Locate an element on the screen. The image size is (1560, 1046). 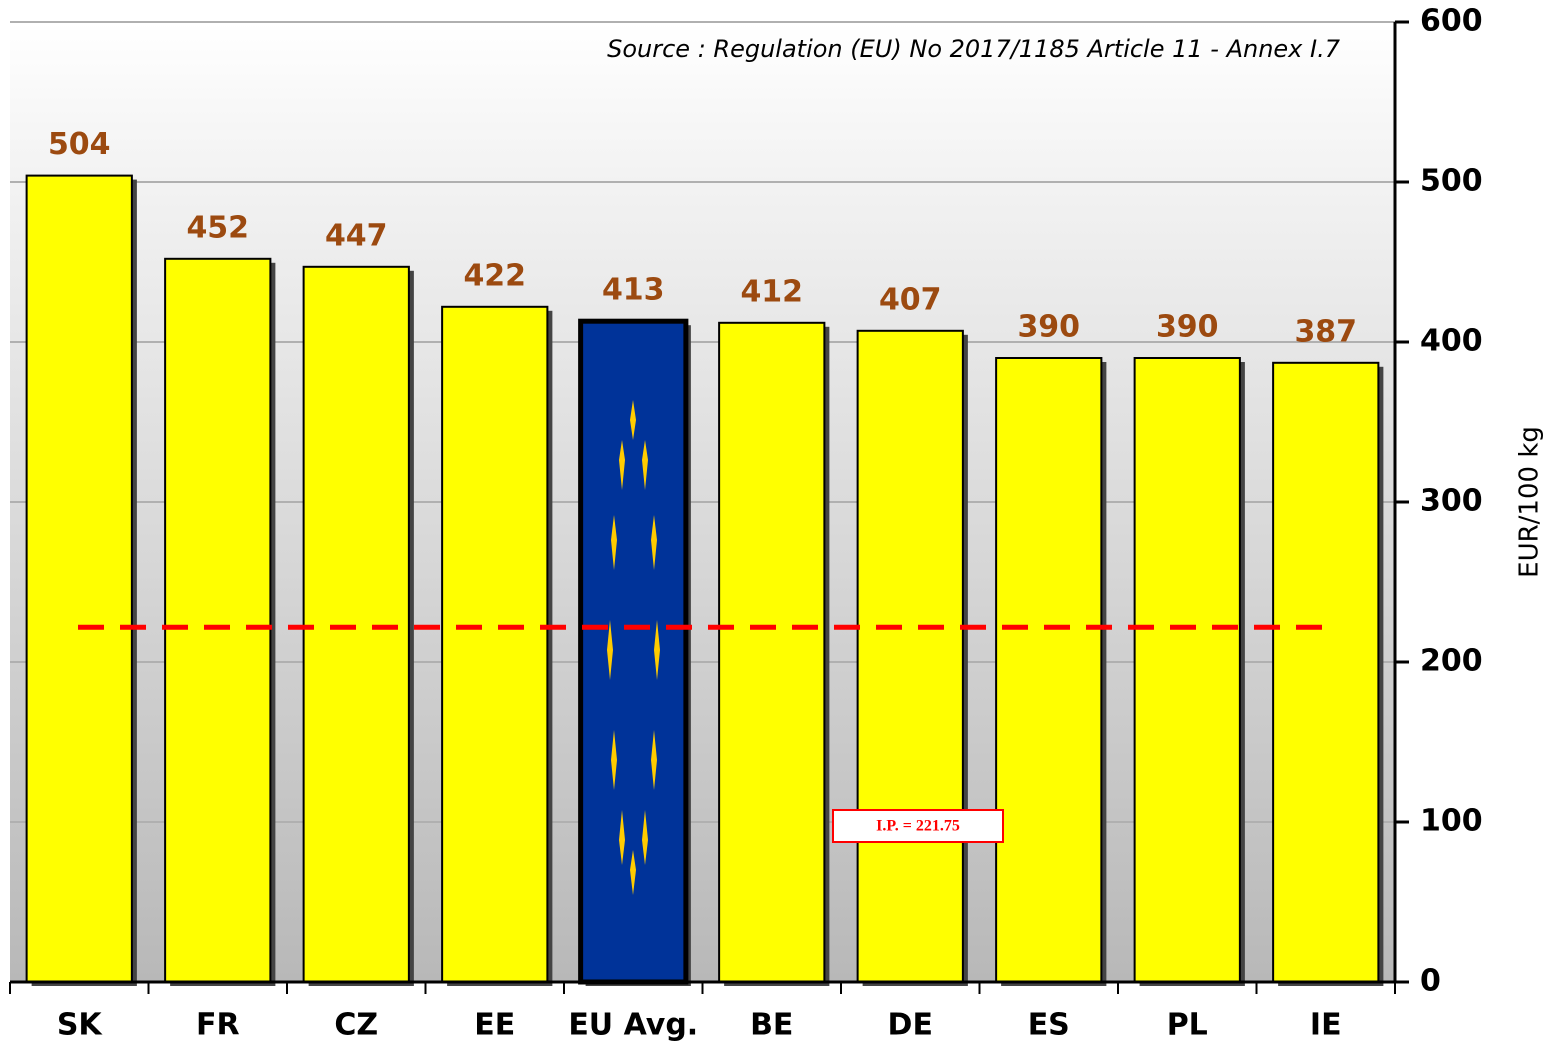
eu-stars is located at coordinates (633, 647).